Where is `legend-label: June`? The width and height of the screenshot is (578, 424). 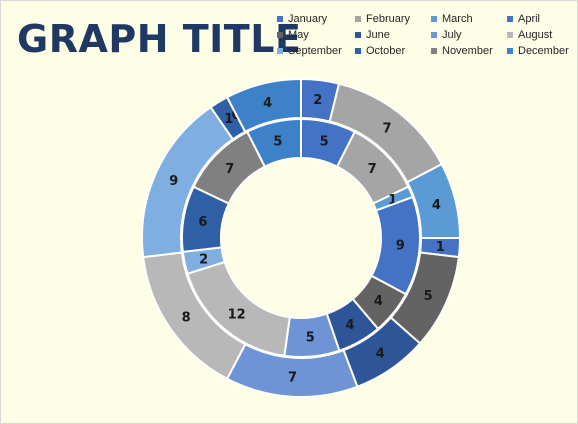
legend-label: June is located at coordinates (378, 34).